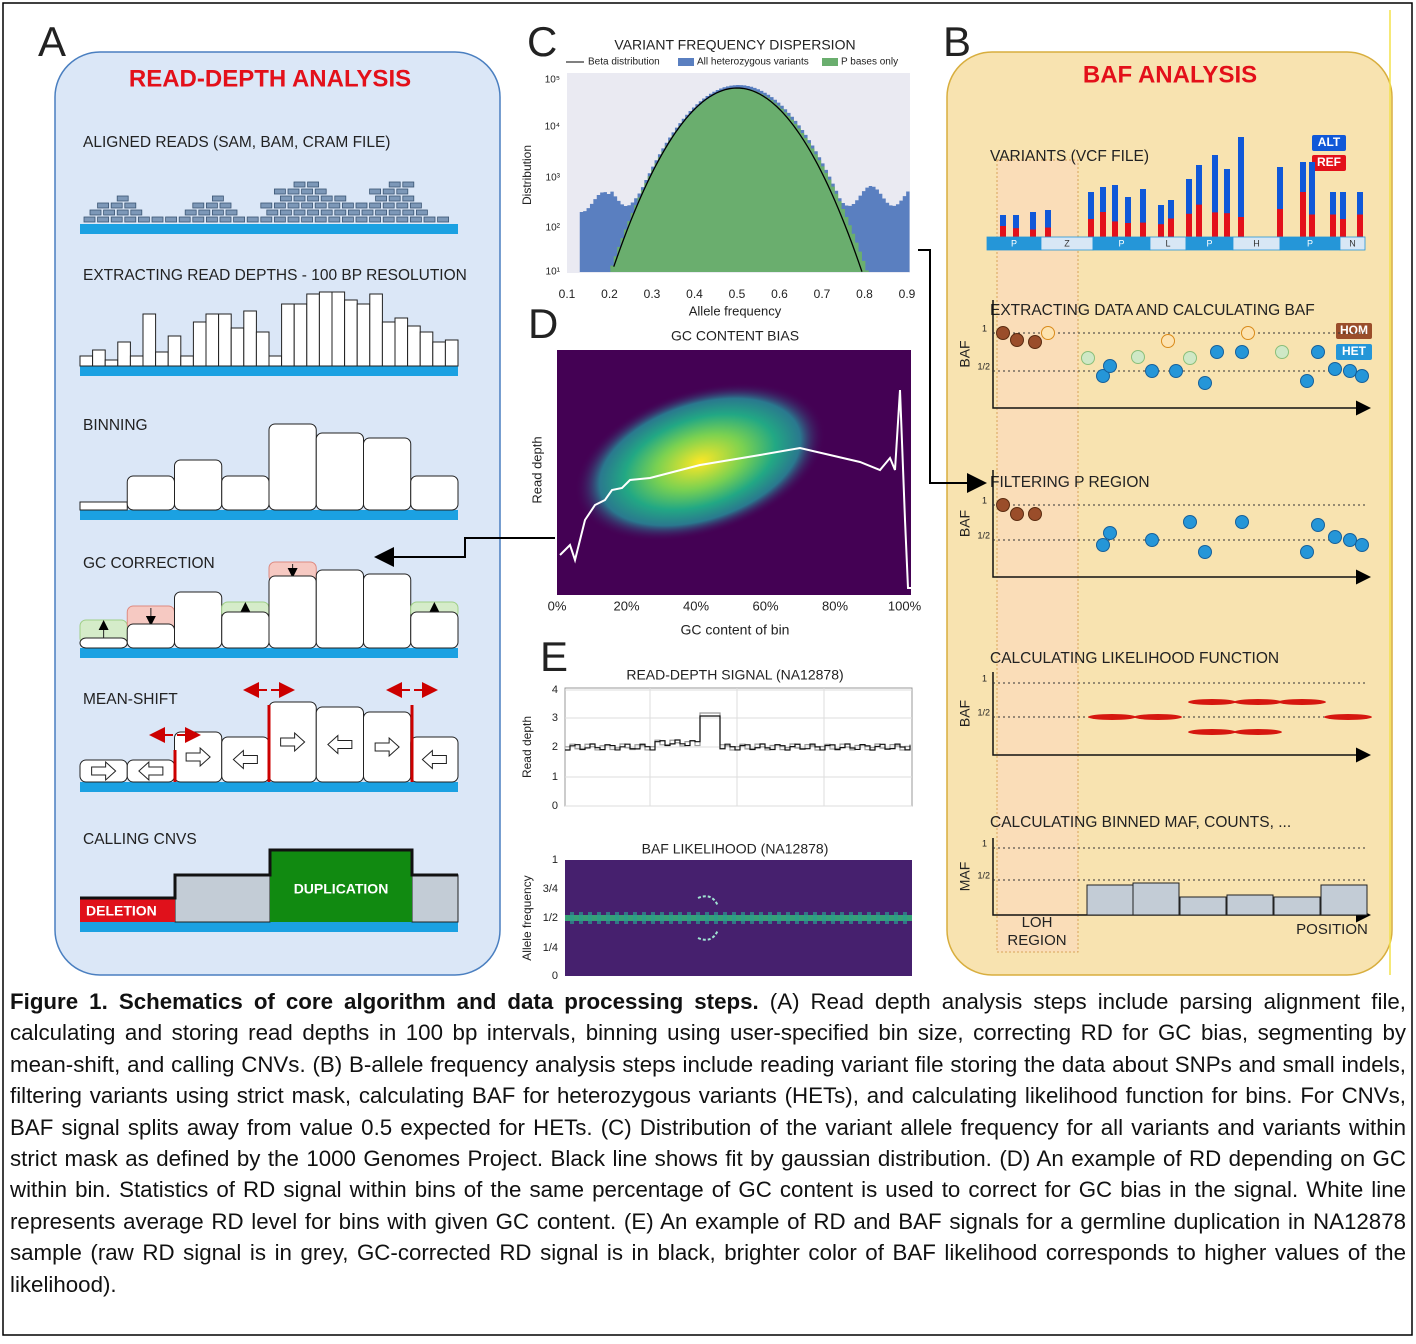 The height and width of the screenshot is (1344, 1416). What do you see at coordinates (1070, 482) in the screenshot?
I see `step-title: FILTERING P REGION` at bounding box center [1070, 482].